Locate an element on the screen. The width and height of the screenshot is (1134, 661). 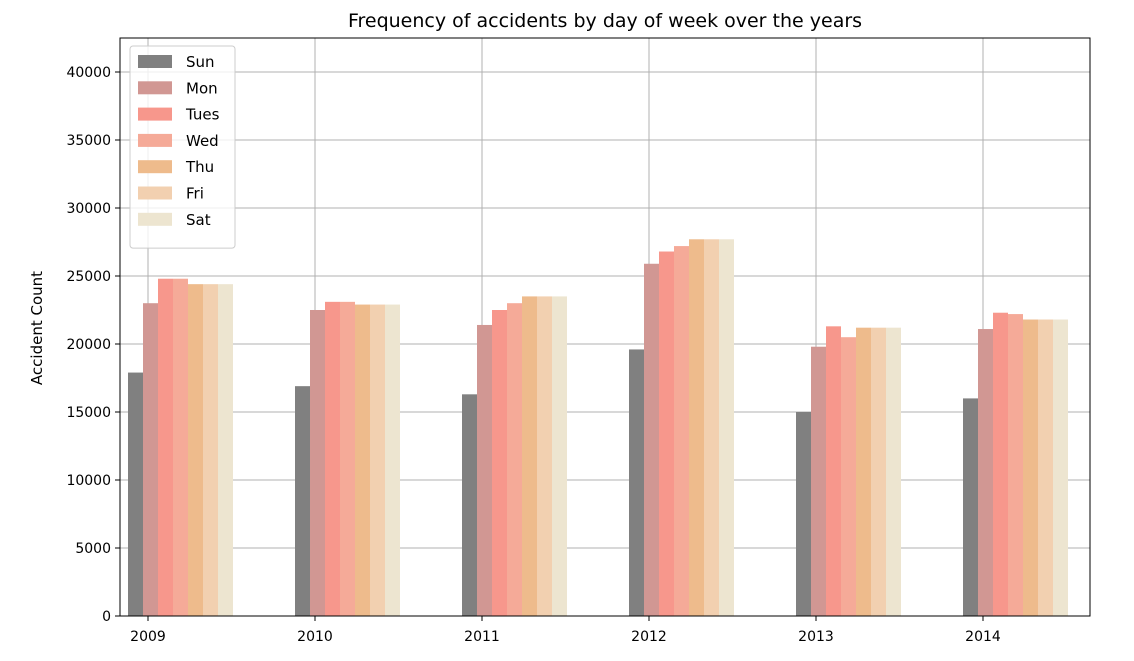
bar-fri-2009 is located at coordinates (210, 450).